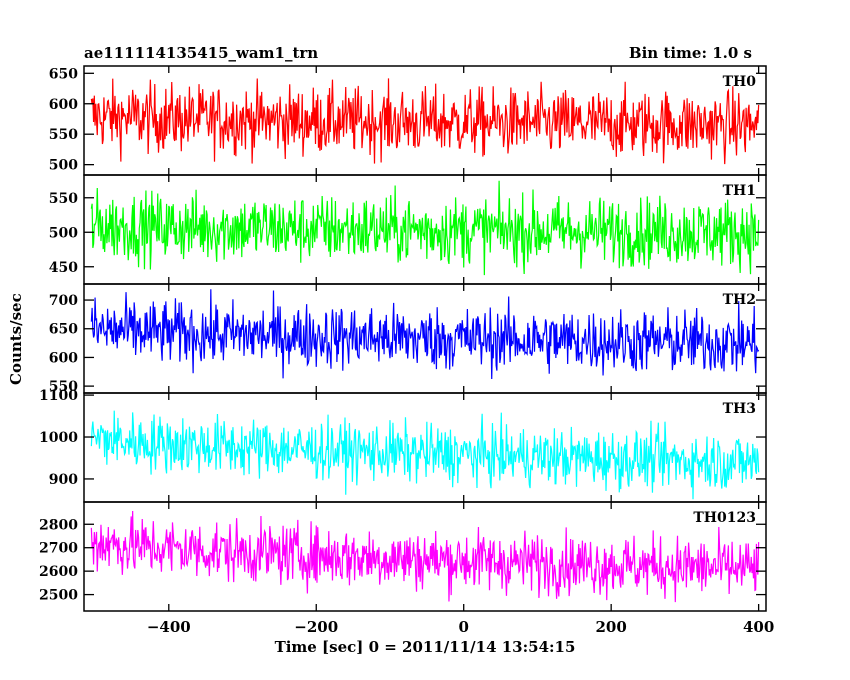  Describe the element at coordinates (739, 409) in the screenshot. I see `panel-label-th3: TH3` at that location.